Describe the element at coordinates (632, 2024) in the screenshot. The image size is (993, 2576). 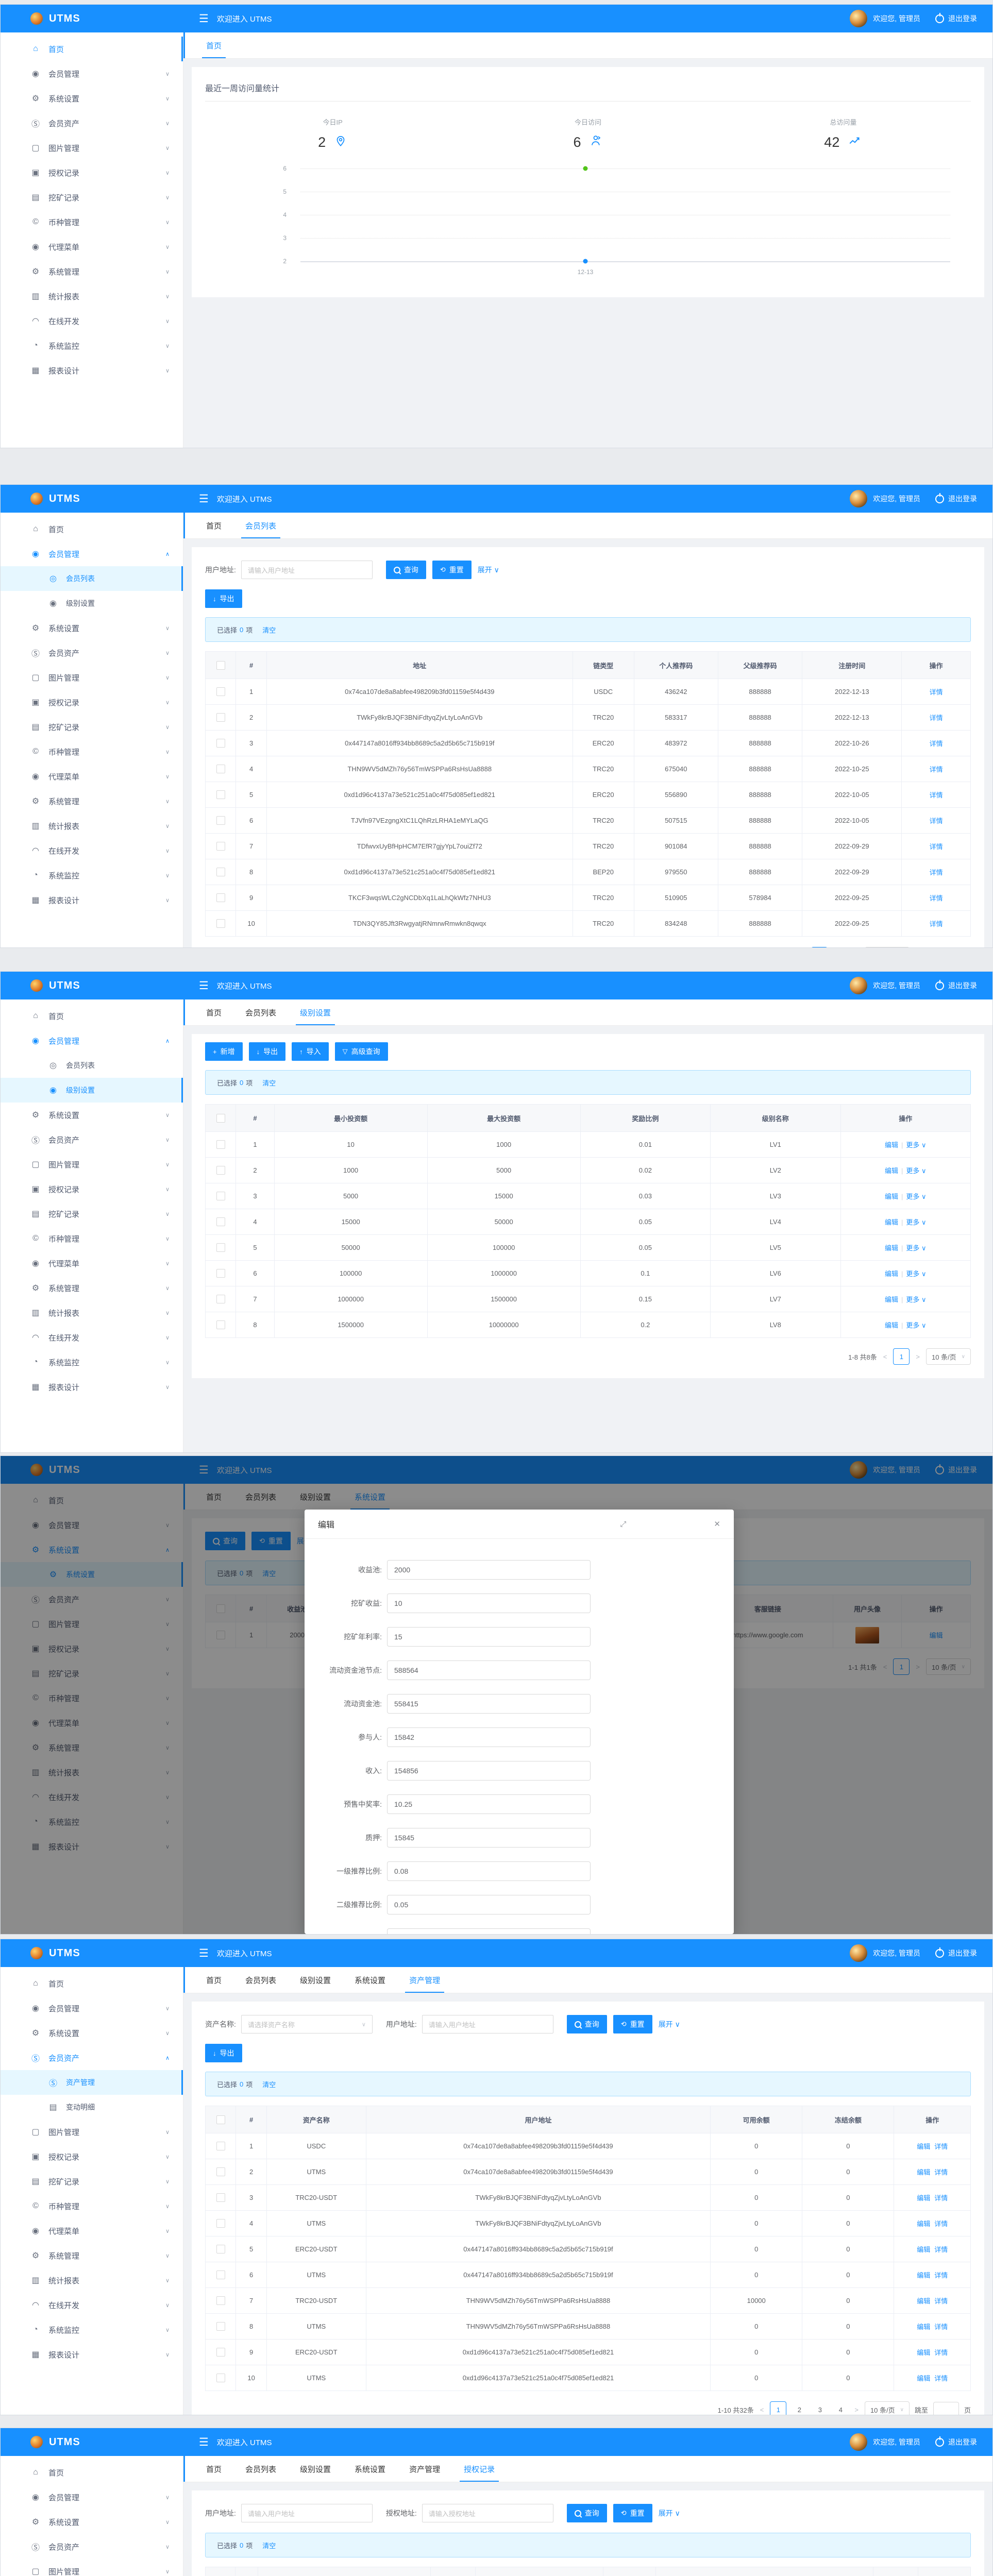
I see `reset-button: ⟲ 重置` at that location.